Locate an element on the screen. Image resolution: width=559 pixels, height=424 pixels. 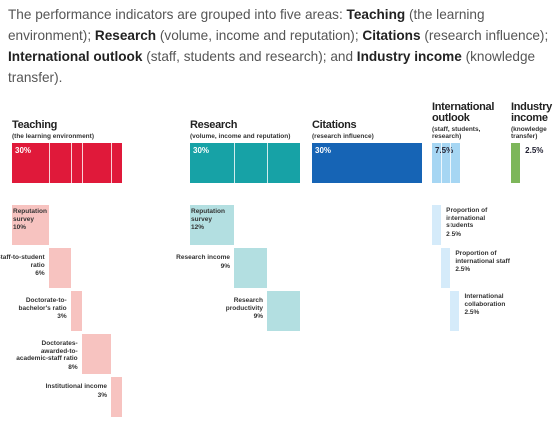
pillar-title: International outlook is located at coordinates (463, 112).